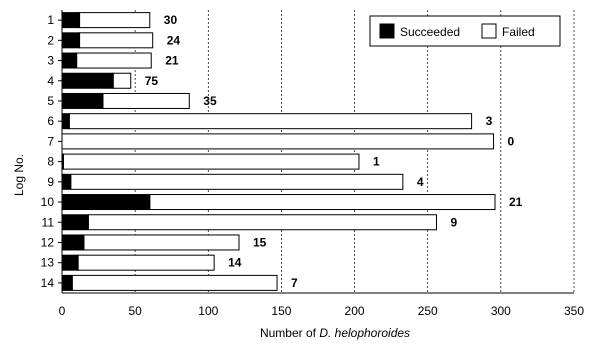 The height and width of the screenshot is (345, 603). I want to click on y-tick-label: 2, so click(50, 40).